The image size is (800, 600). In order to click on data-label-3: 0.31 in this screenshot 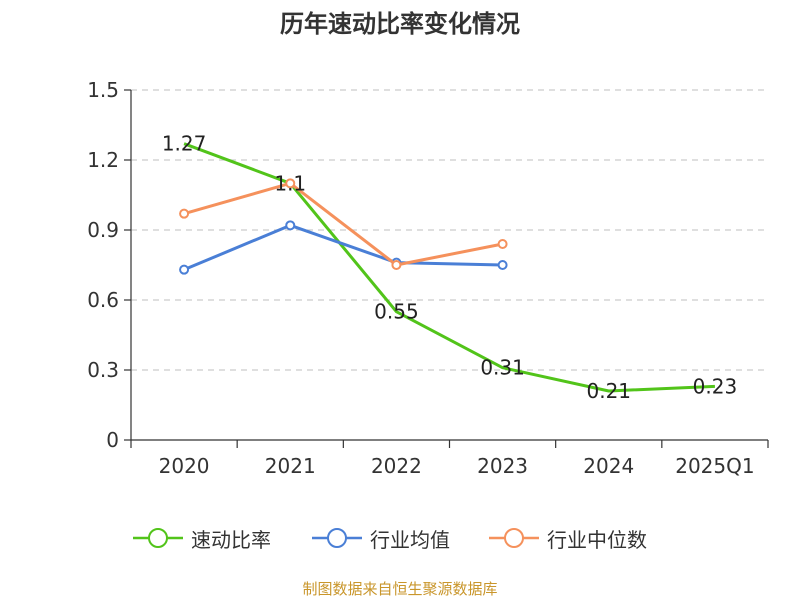, I will do `click(502, 368)`.